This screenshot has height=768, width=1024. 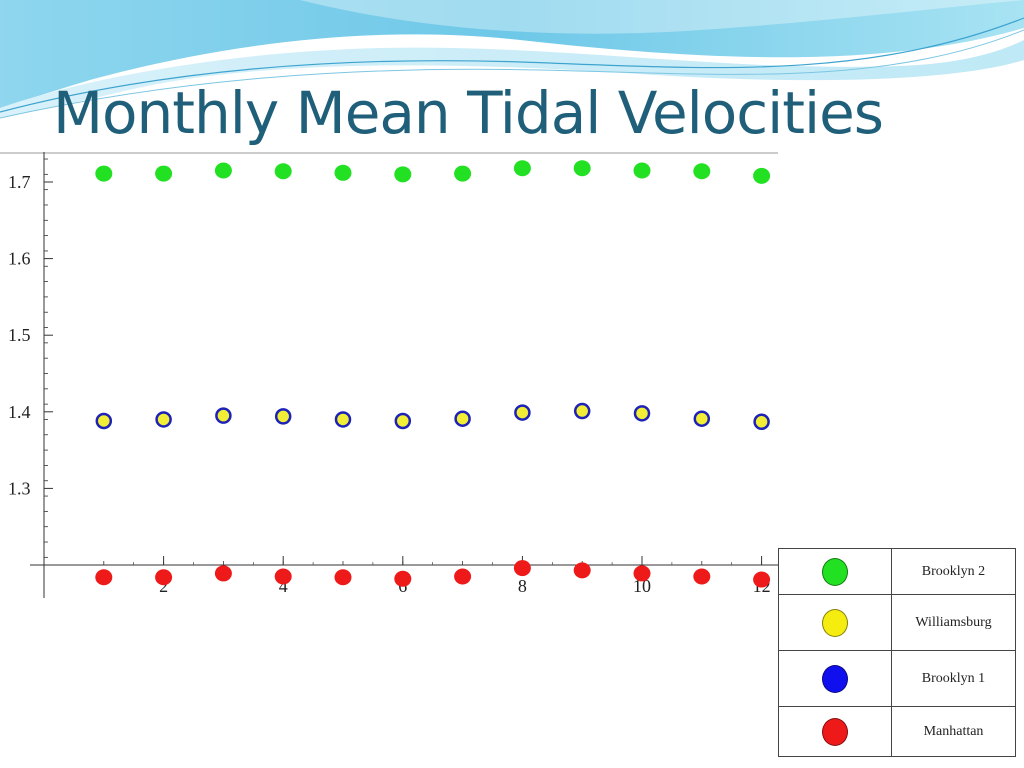 What do you see at coordinates (283, 586) in the screenshot?
I see `x-tick-label: 4` at bounding box center [283, 586].